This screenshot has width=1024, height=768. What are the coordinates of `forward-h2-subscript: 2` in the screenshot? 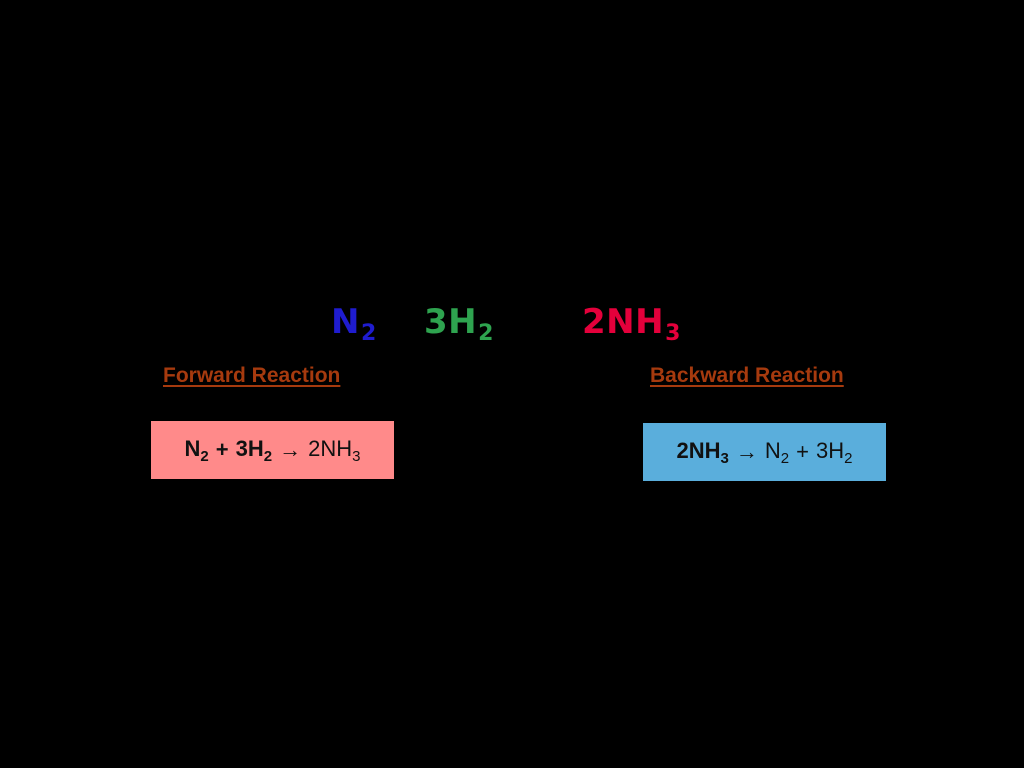 It's located at (268, 456).